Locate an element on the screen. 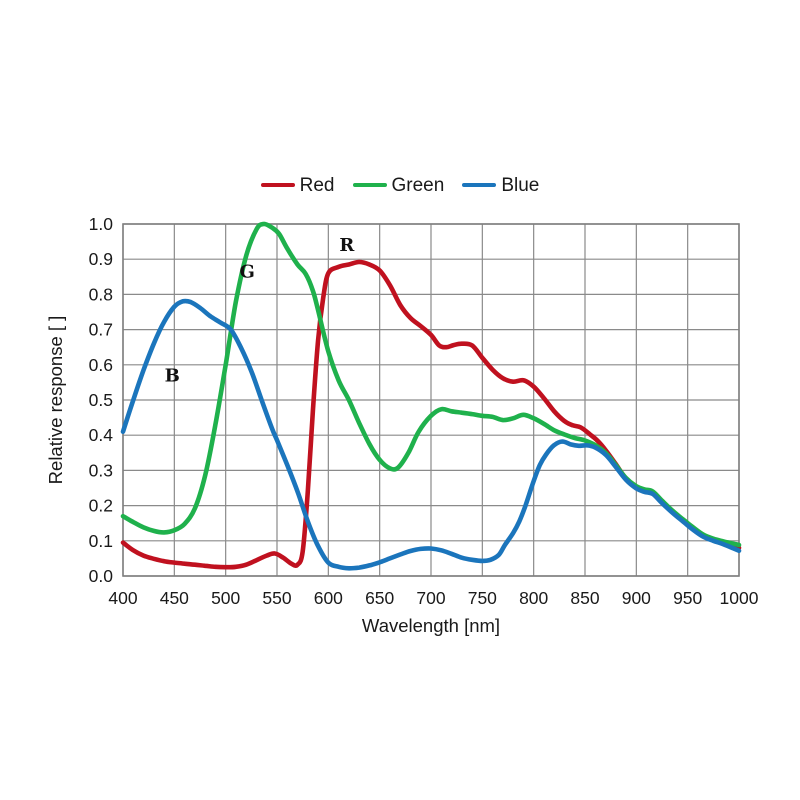 The width and height of the screenshot is (800, 800). y-tick-label-0.3: 0.3 is located at coordinates (101, 470).